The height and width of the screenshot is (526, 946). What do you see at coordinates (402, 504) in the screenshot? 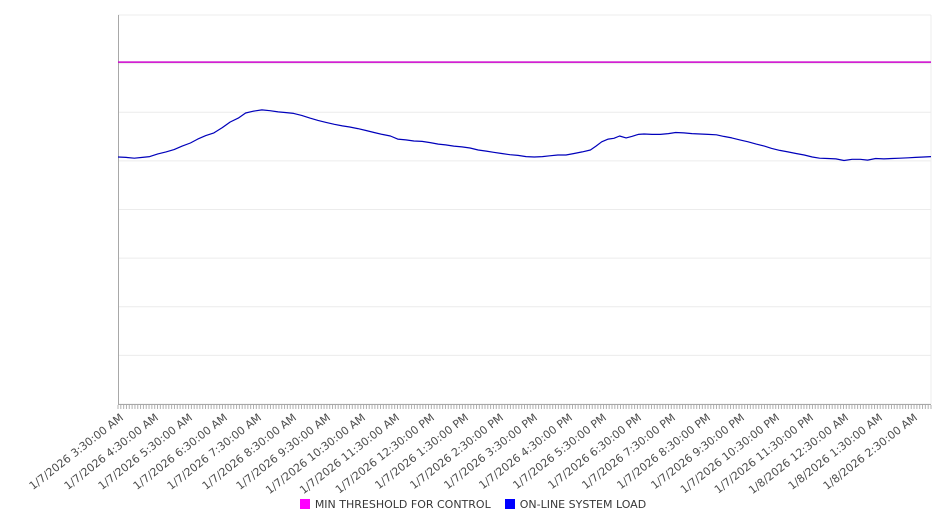
I see `legend-label: MIN THRESHOLD FOR CONTROL` at bounding box center [402, 504].